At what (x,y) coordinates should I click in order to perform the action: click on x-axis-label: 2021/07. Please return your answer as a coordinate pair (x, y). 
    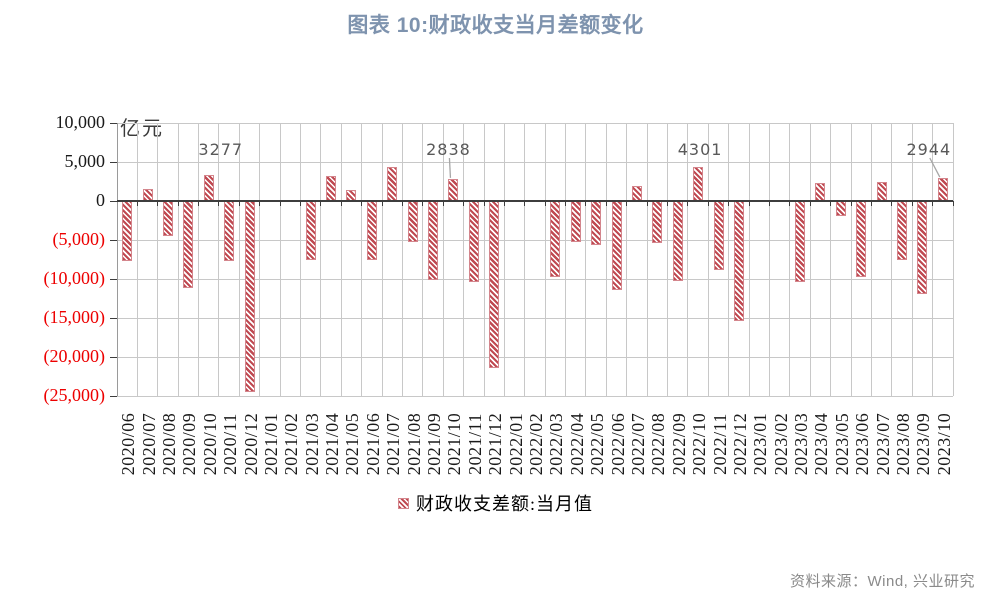
    Looking at the image, I should click on (393, 444).